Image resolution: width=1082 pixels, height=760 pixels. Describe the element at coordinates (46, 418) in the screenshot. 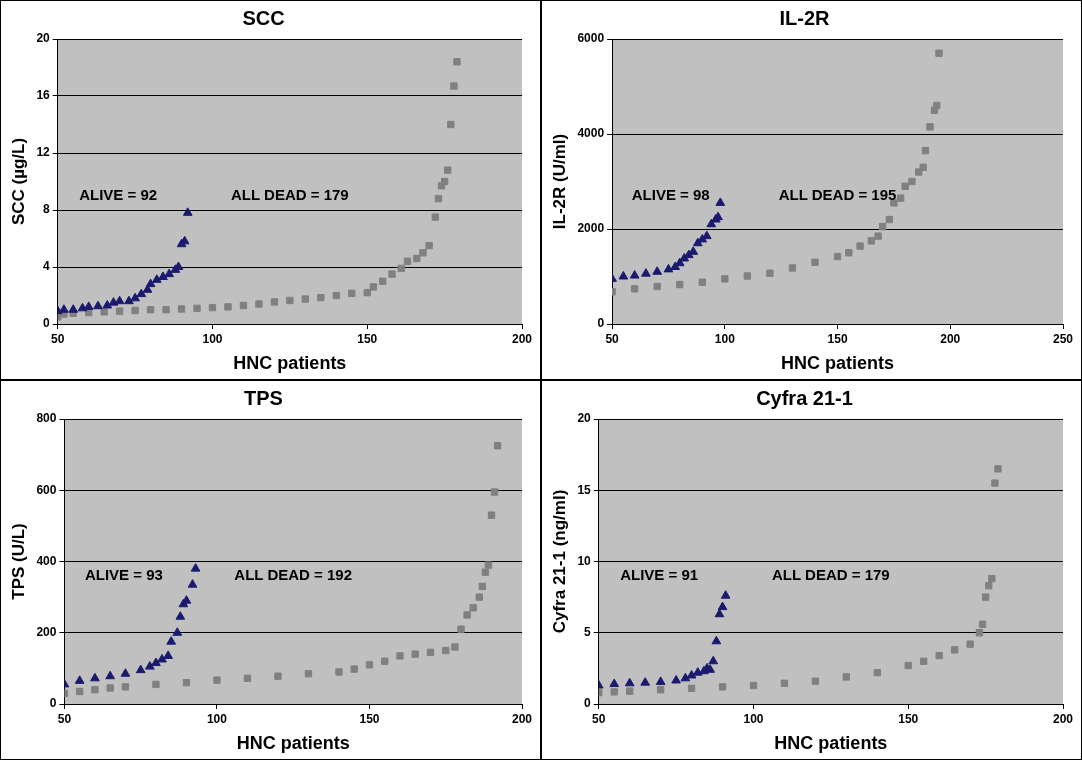

I see `y-tick-label: 800` at that location.